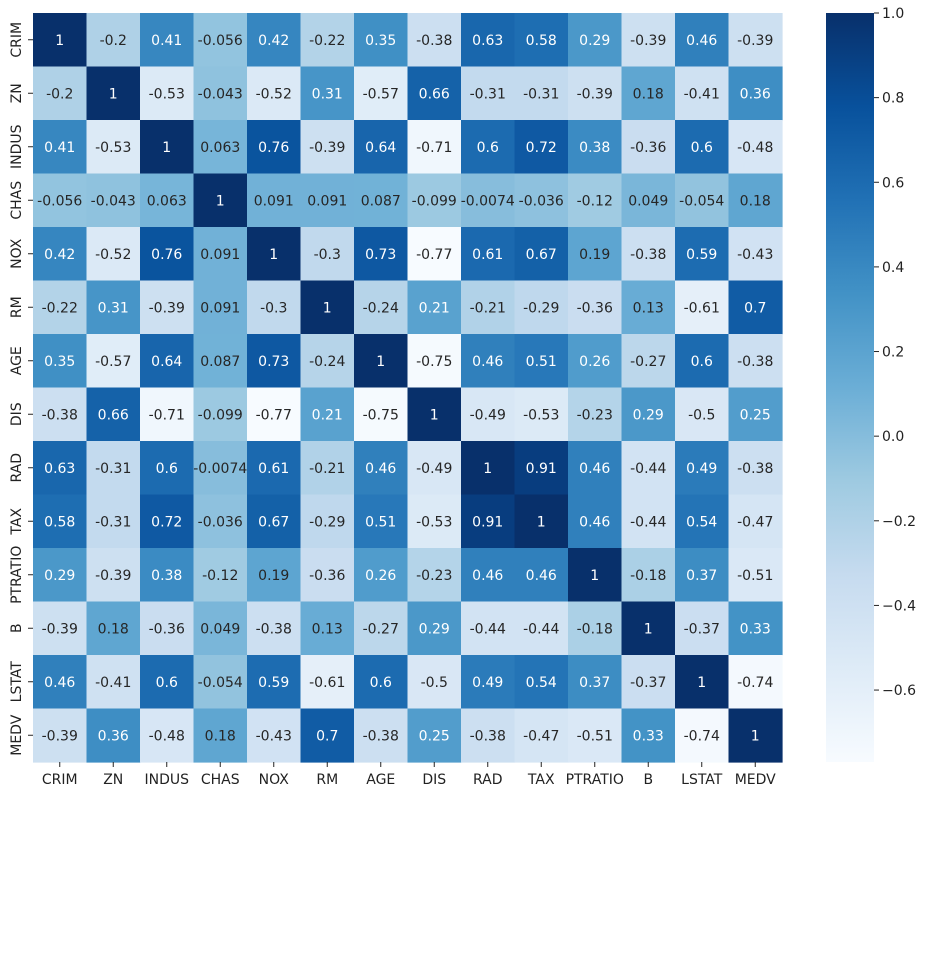  I want to click on cell-value-label: -0.36, so click(327, 576).